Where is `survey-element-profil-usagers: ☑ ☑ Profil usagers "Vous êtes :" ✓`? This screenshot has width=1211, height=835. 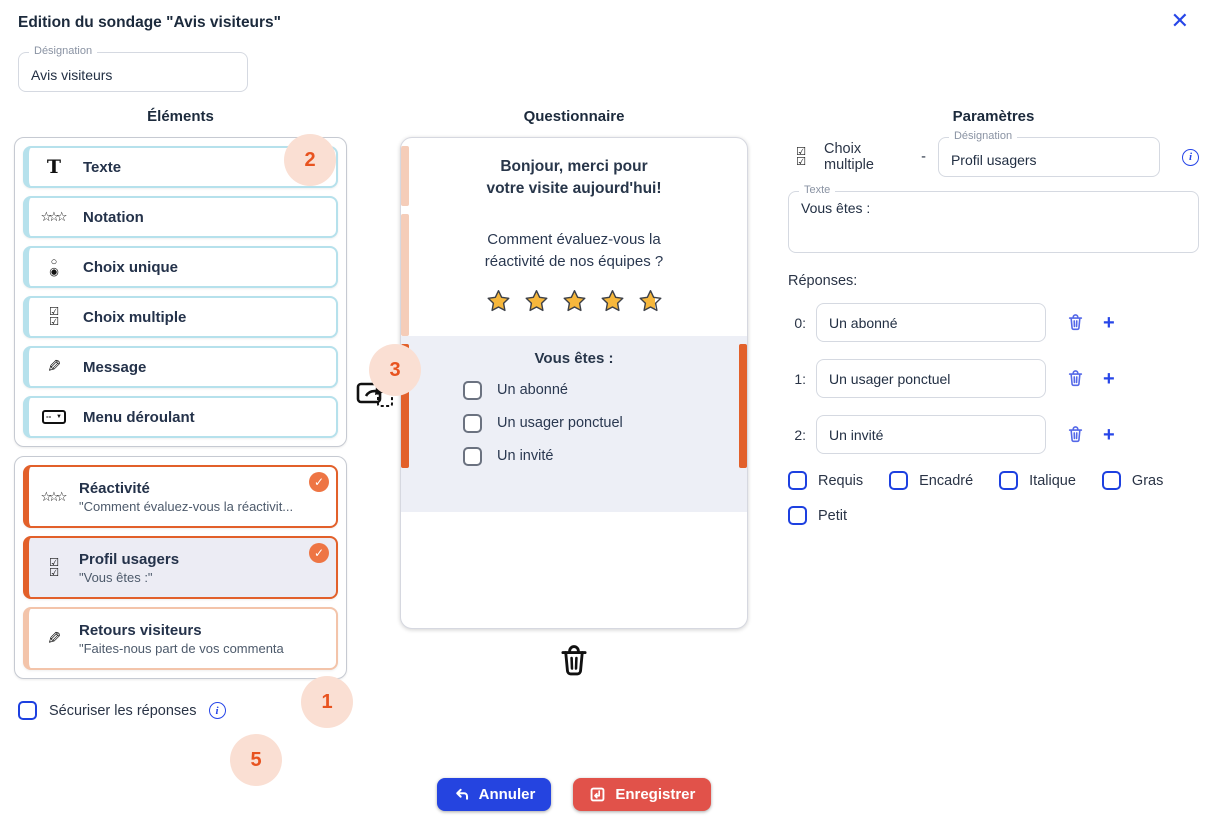
survey-element-profil-usagers: ☑ ☑ Profil usagers "Vous êtes :" ✓ is located at coordinates (180, 567).